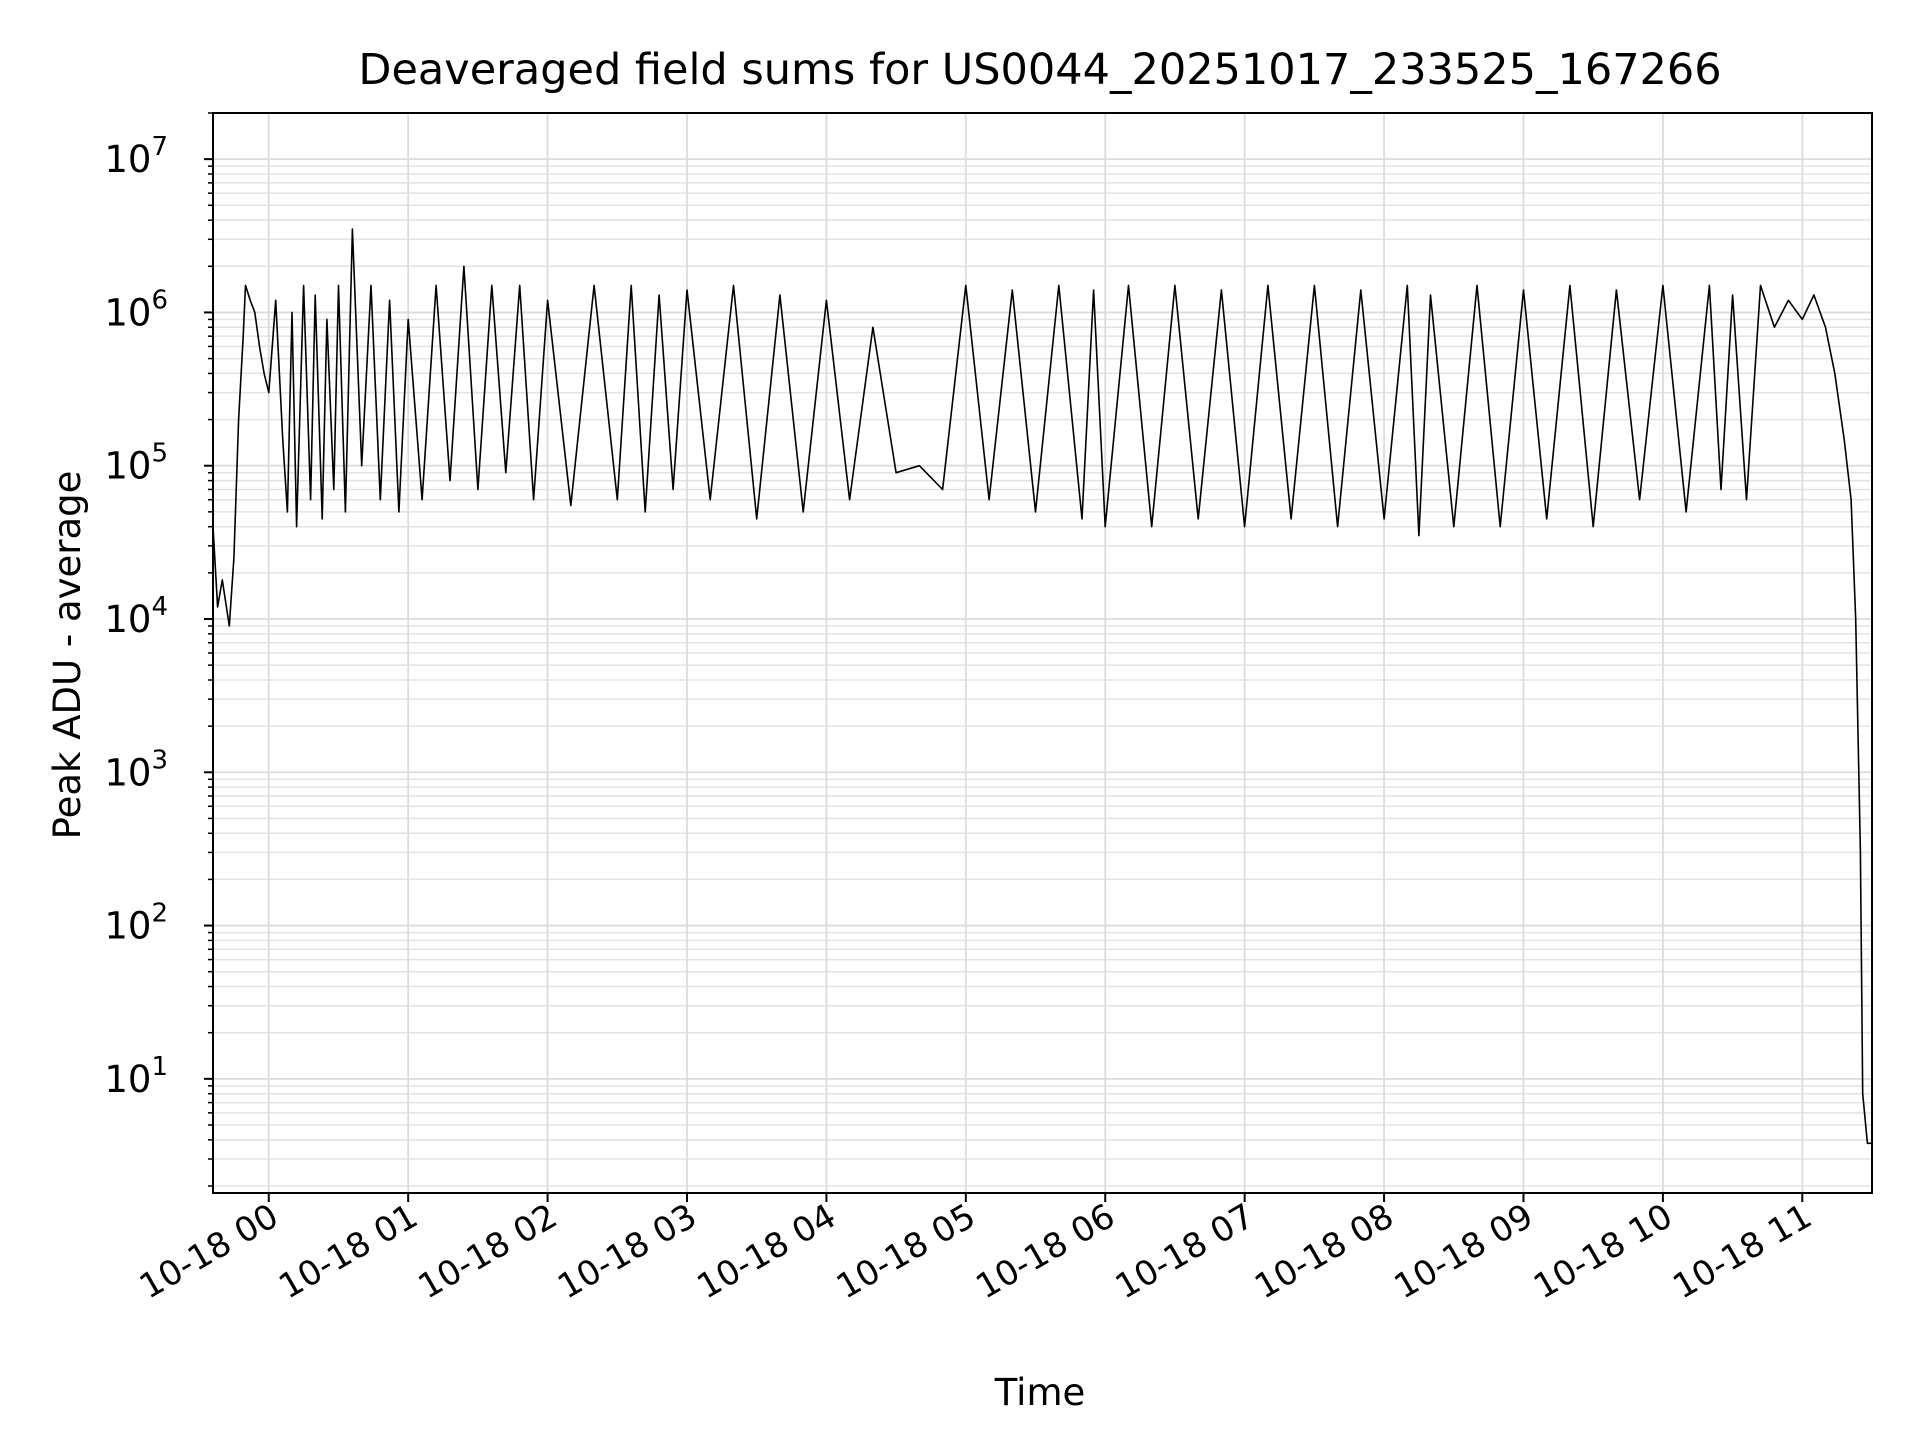  Describe the element at coordinates (1464, 1251) in the screenshot. I see `x-tick-label: 10-18 09` at that location.